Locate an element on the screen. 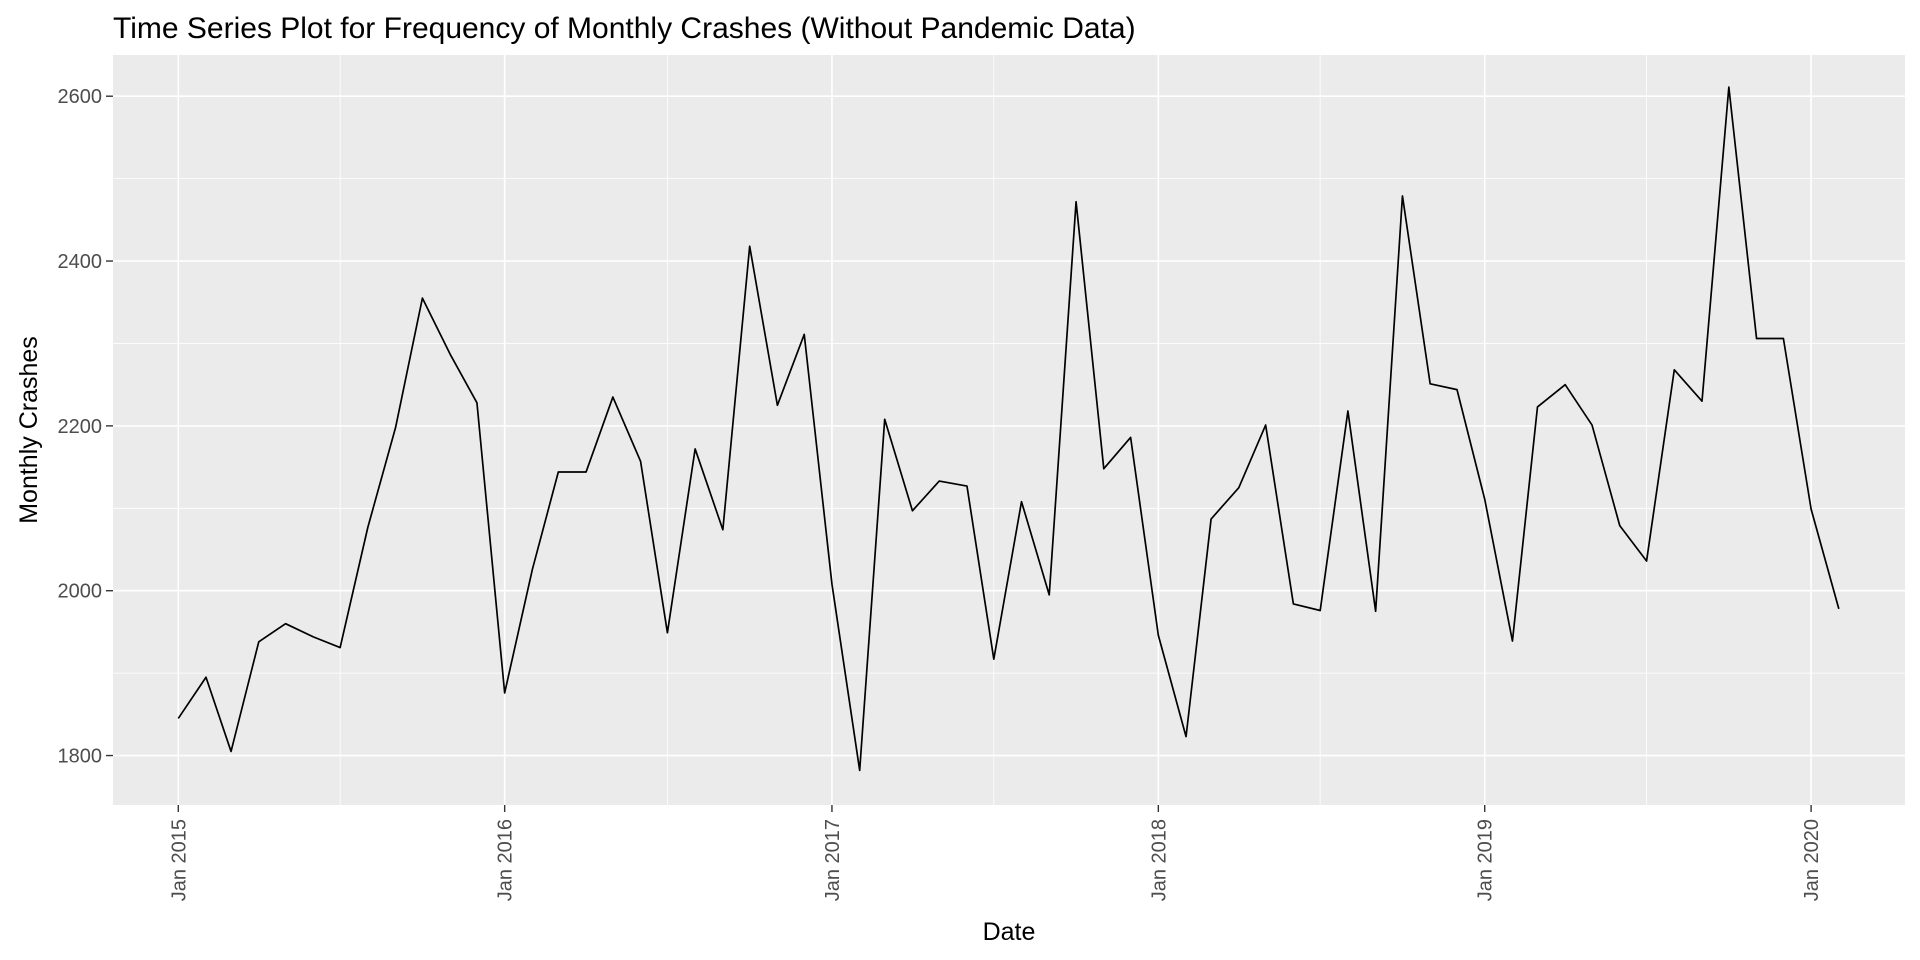  y-axis: 1800 2000 2200 2400 2600 is located at coordinates (85, 427).